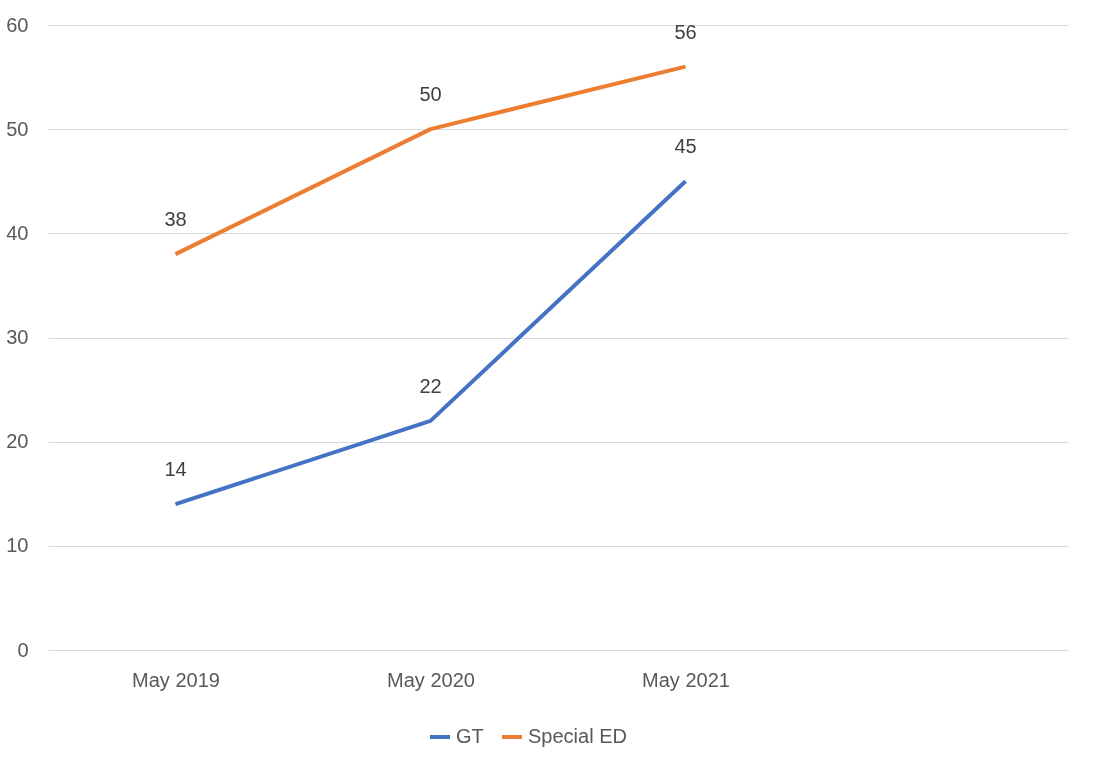 The height and width of the screenshot is (767, 1099). Describe the element at coordinates (685, 31) in the screenshot. I see `data-label: 56` at that location.